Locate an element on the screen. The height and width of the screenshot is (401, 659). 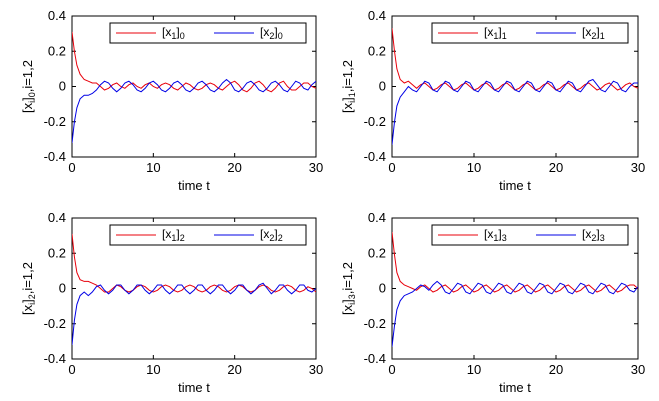
legend-label-1: [x1]1 is located at coordinates (495, 33).